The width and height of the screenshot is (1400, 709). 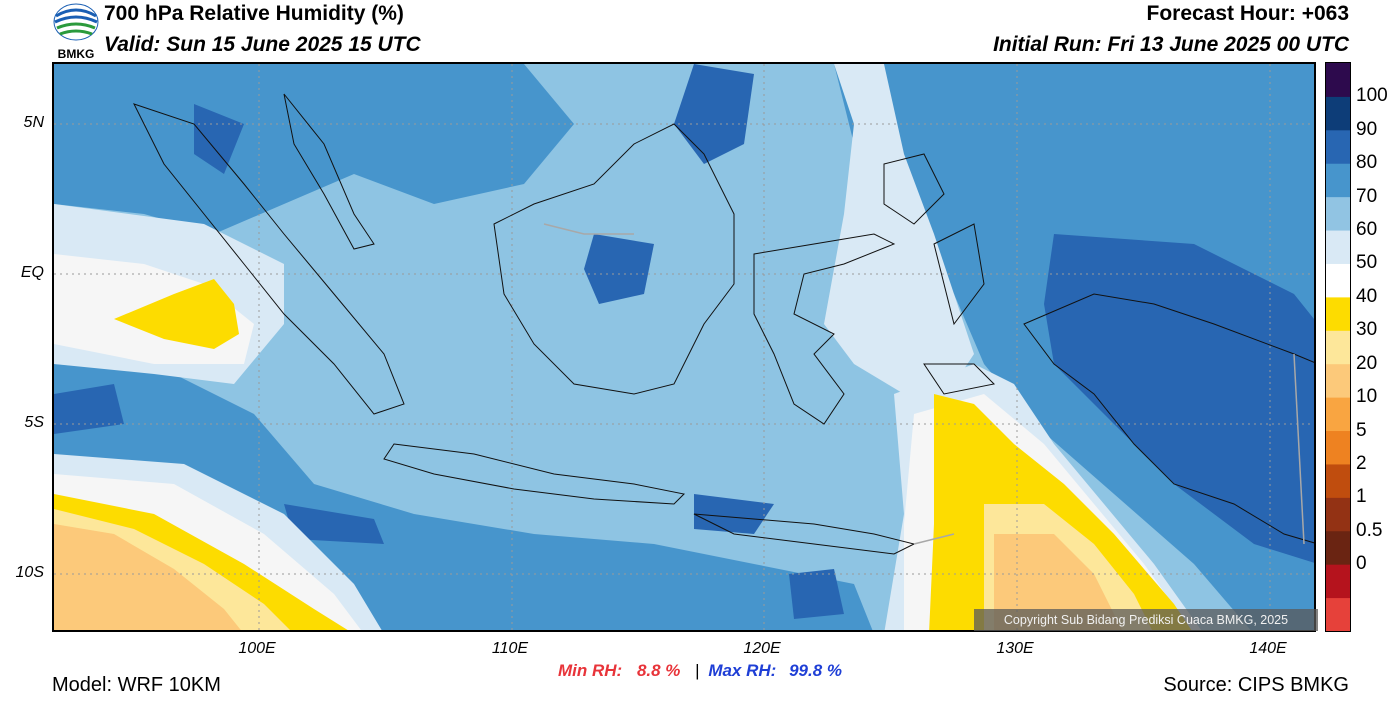 I want to click on bmkg-logo: BMKG, so click(x=76, y=31).